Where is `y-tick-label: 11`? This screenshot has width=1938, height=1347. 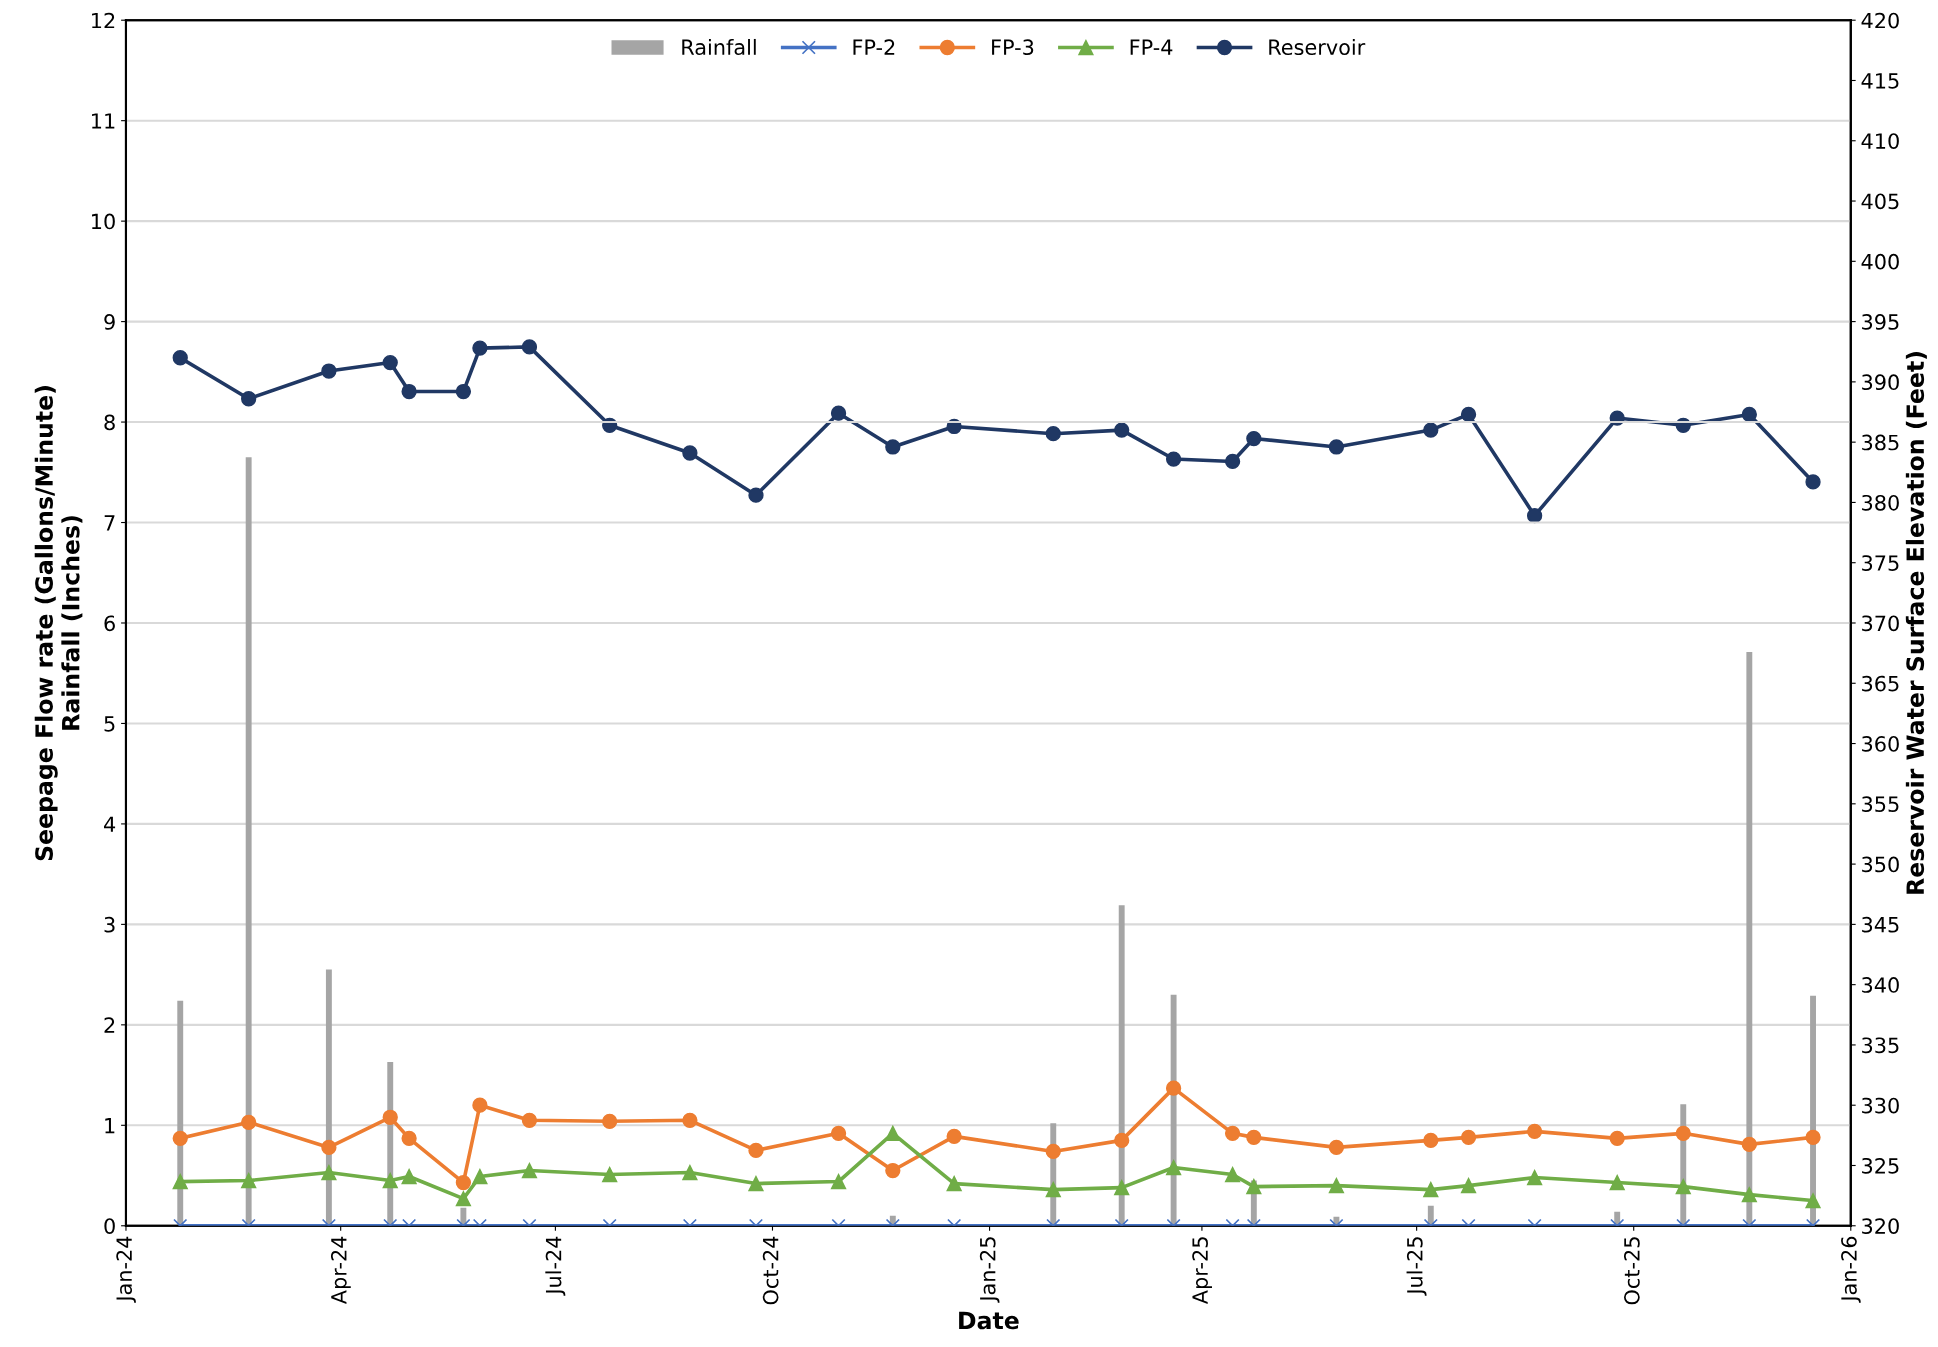 y-tick-label: 11 is located at coordinates (103, 121).